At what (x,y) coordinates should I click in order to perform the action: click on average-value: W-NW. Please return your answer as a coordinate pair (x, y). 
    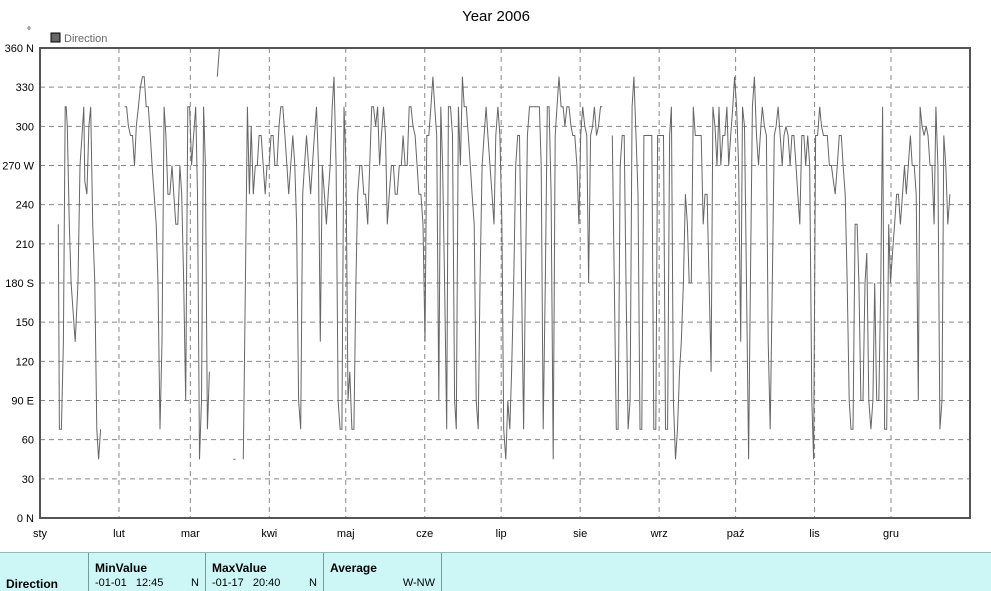
    Looking at the image, I should click on (418, 583).